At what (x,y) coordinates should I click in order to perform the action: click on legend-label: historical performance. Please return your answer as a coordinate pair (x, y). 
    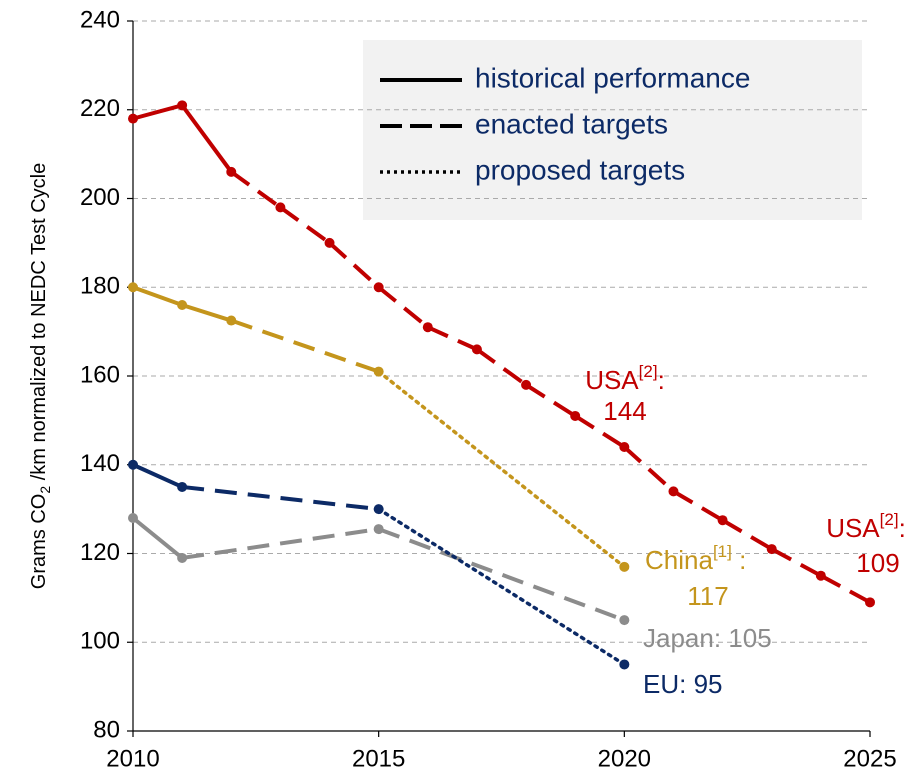
    Looking at the image, I should click on (612, 77).